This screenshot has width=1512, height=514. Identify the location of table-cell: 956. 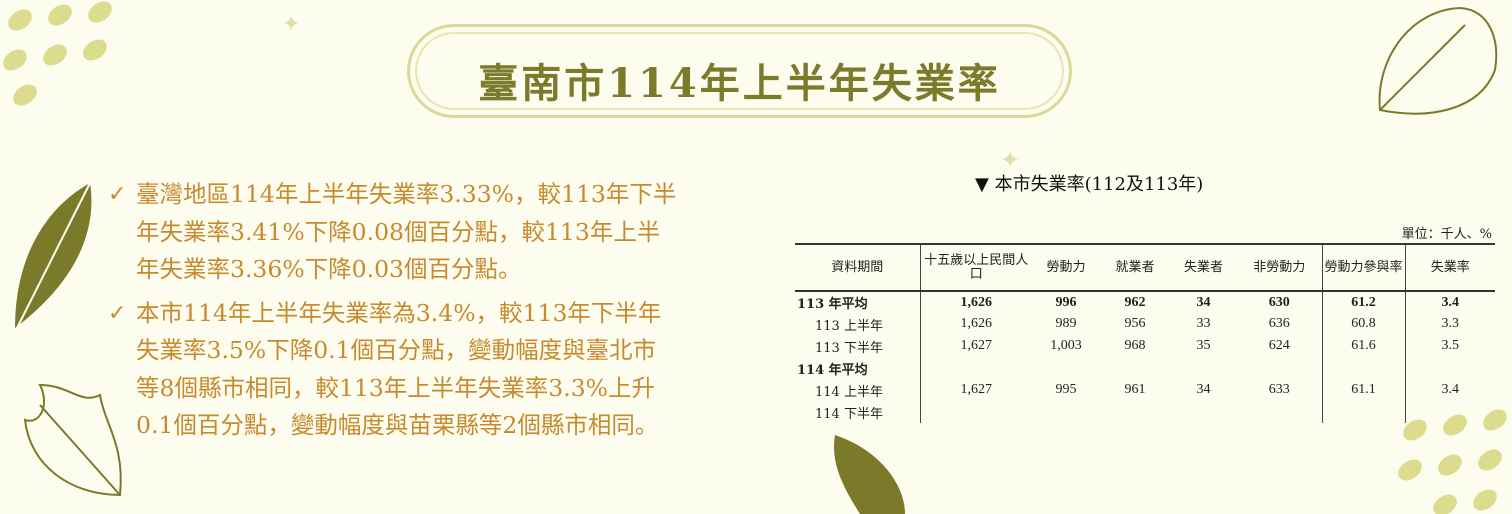
(1135, 323).